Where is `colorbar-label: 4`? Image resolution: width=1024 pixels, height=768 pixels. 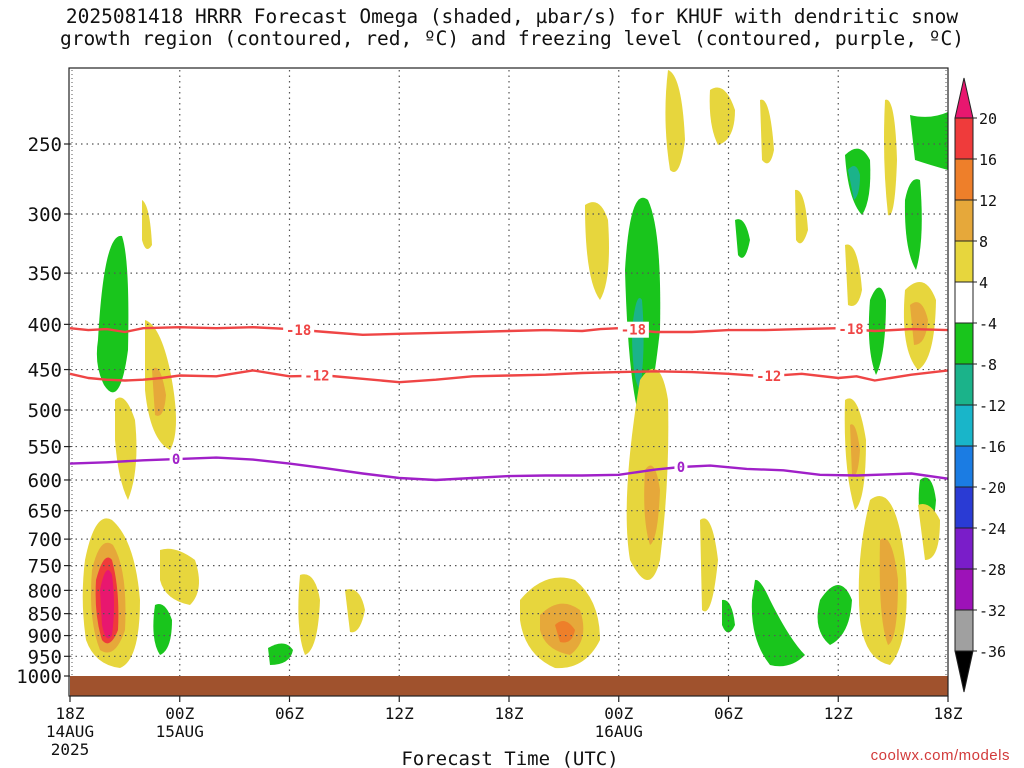 colorbar-label: 4 is located at coordinates (983, 283).